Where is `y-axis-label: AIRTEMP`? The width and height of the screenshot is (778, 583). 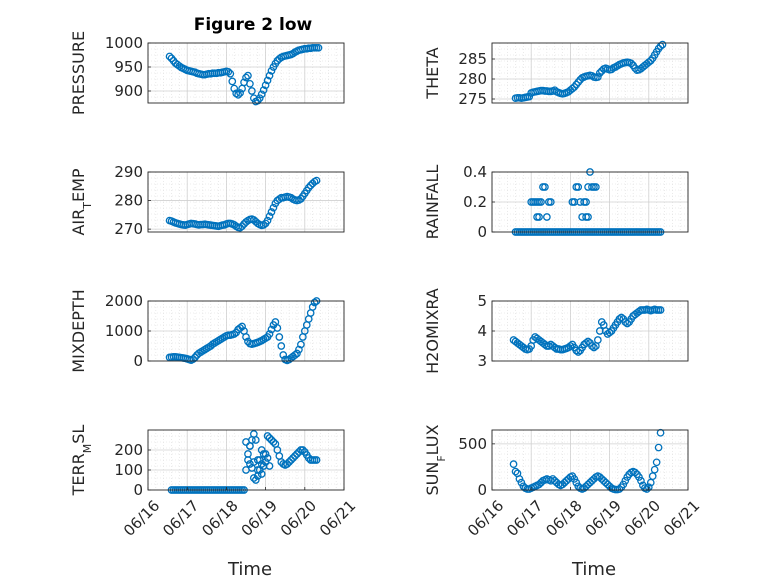
y-axis-label: AIRTEMP is located at coordinates (81, 201).